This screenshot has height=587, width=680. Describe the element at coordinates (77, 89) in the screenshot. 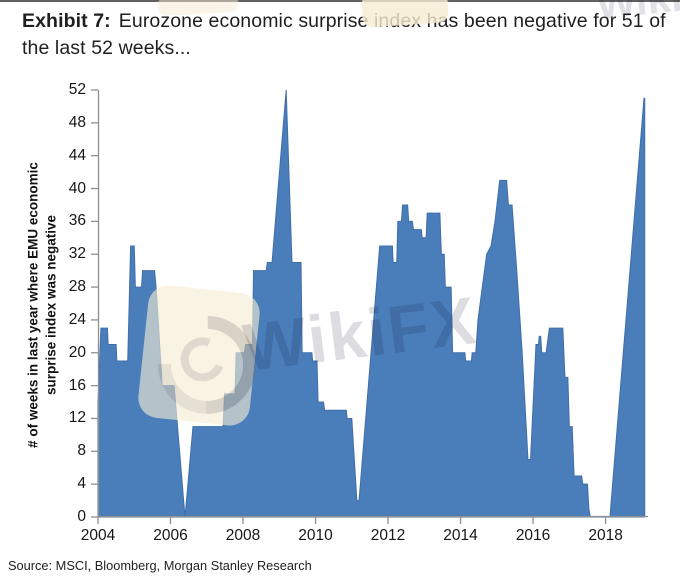

I see `y-tick-label: 52` at that location.